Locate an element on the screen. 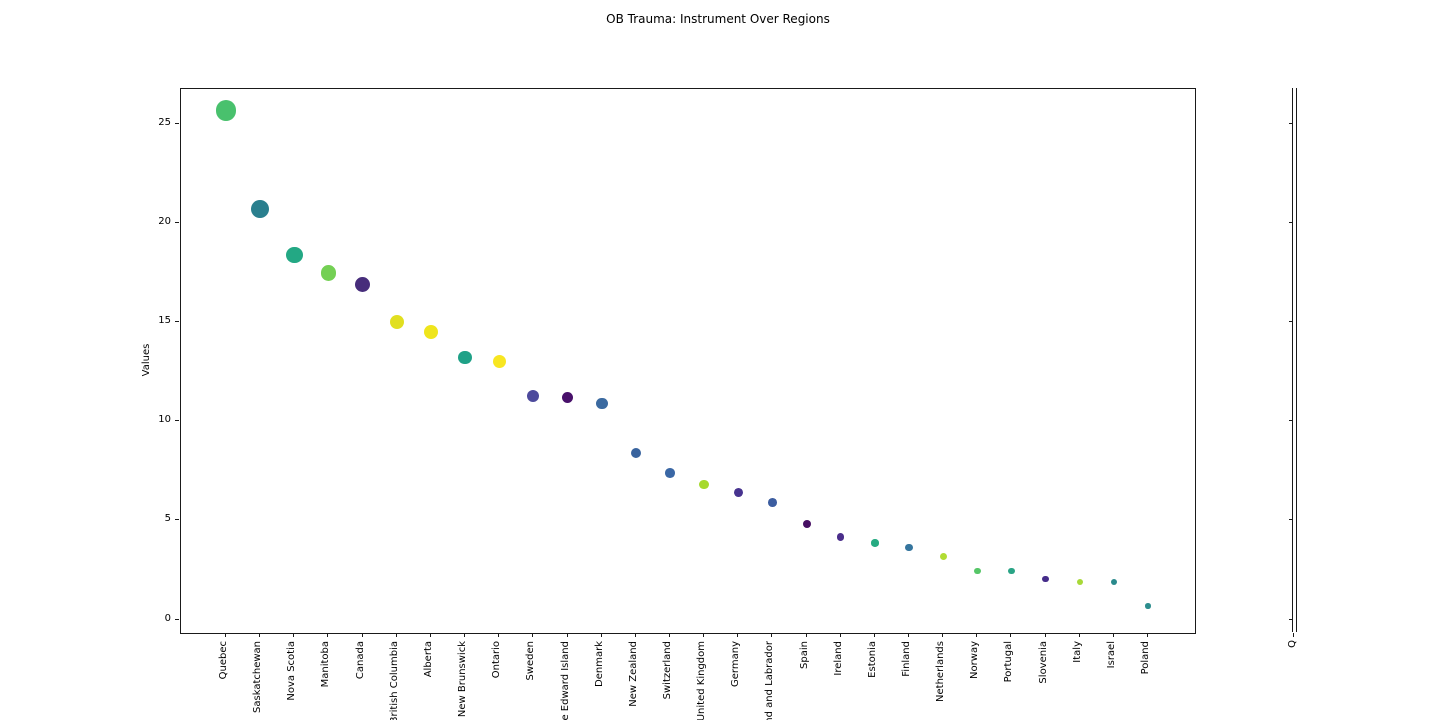 The width and height of the screenshot is (1440, 720). y-axis-label: Values is located at coordinates (146, 360).